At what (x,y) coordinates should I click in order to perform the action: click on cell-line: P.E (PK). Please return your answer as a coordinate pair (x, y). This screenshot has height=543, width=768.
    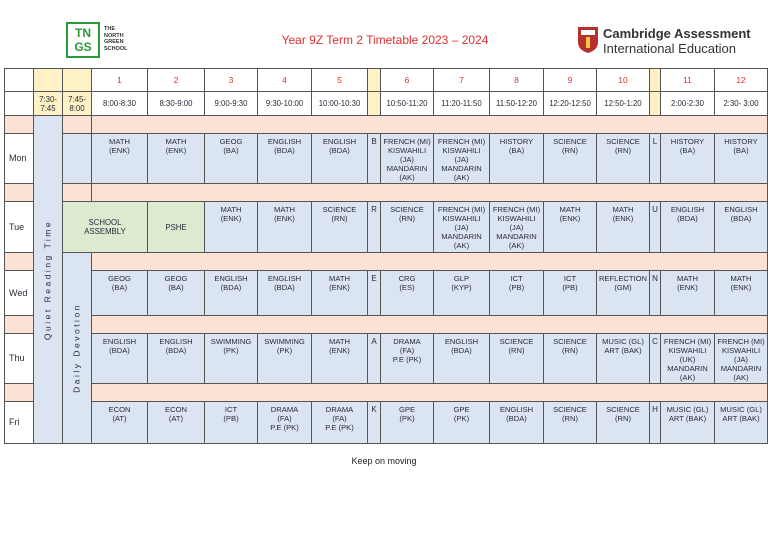
    Looking at the image, I should click on (339, 427).